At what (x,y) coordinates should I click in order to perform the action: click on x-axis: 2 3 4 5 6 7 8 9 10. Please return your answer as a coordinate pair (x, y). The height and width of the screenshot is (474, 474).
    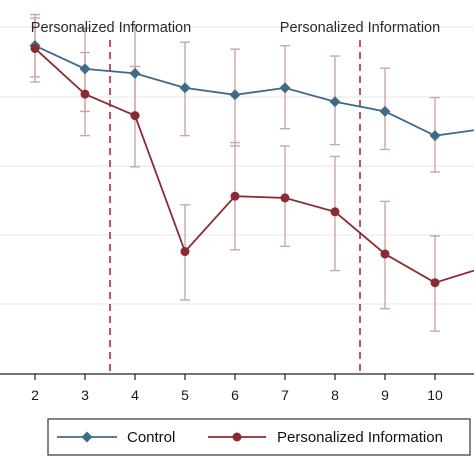
    Looking at the image, I should click on (237, 388).